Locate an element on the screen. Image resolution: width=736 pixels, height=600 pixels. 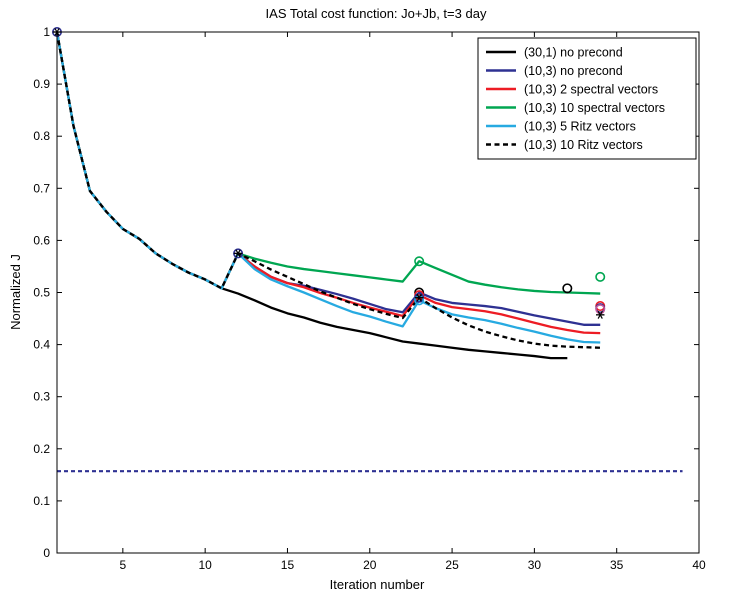
legend-label: (10,3) 5 Ritz vectors is located at coordinates (580, 127).